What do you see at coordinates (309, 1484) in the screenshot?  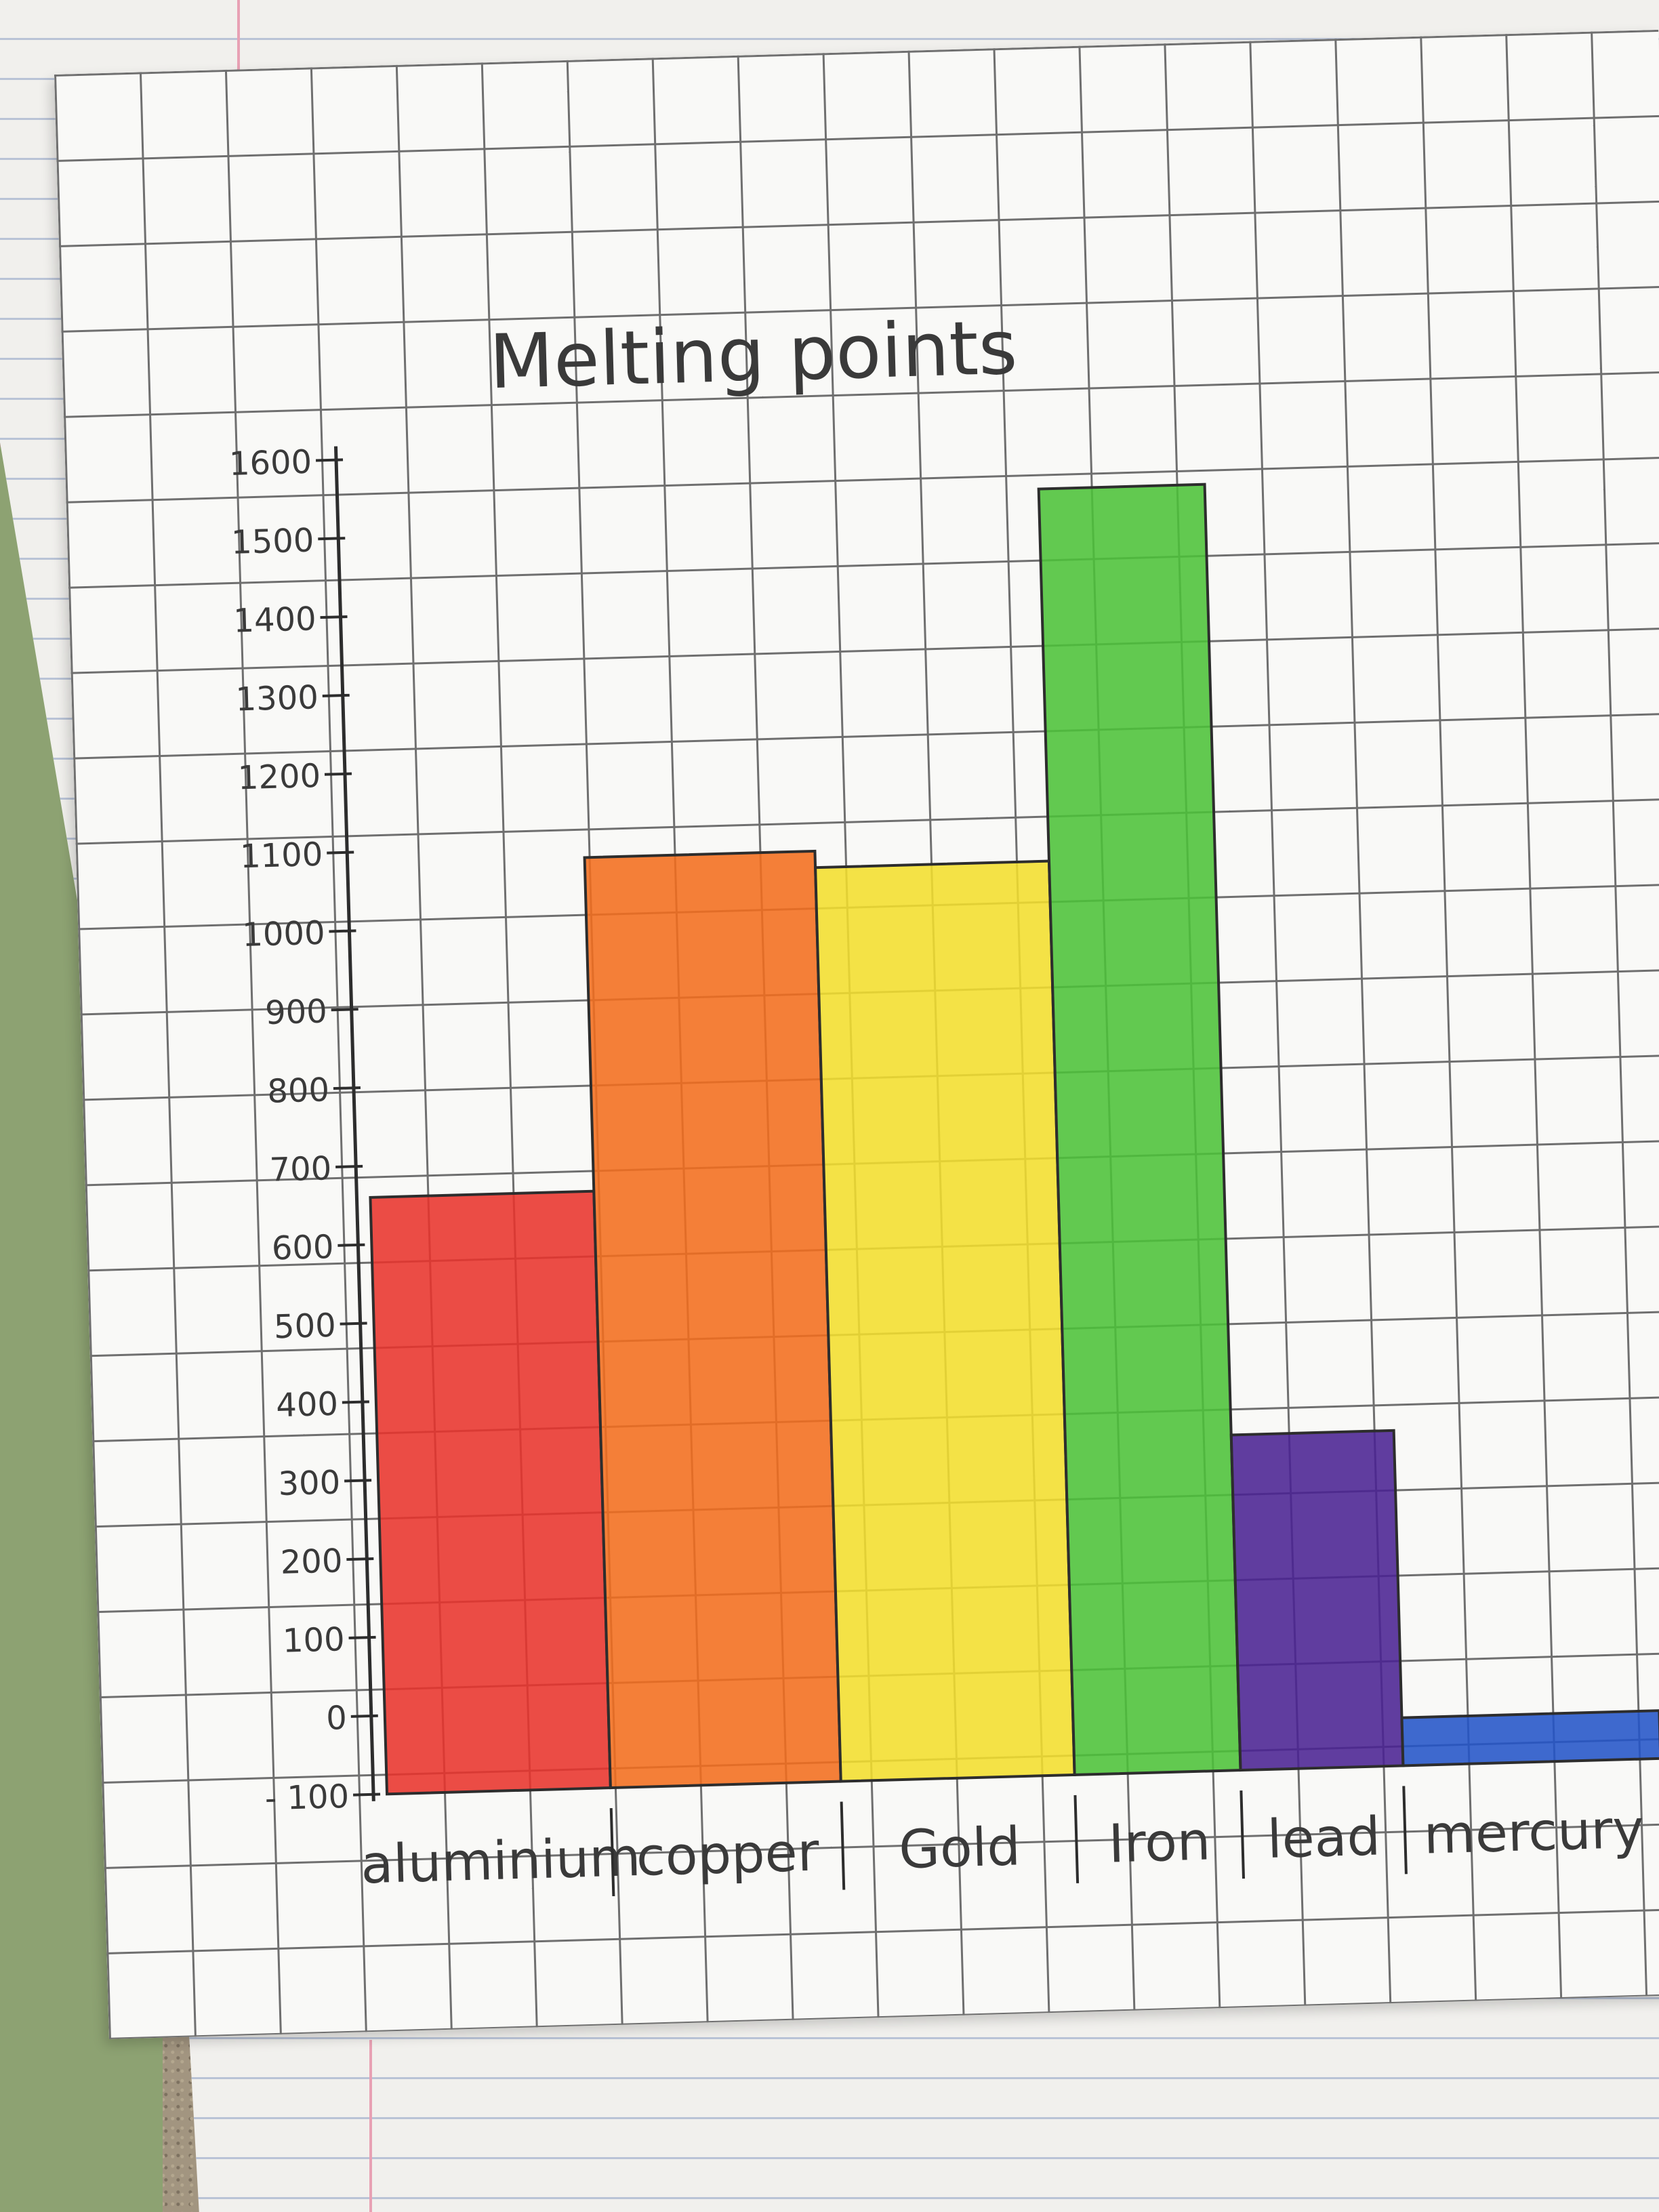 I see `y-tick-label: 300` at bounding box center [309, 1484].